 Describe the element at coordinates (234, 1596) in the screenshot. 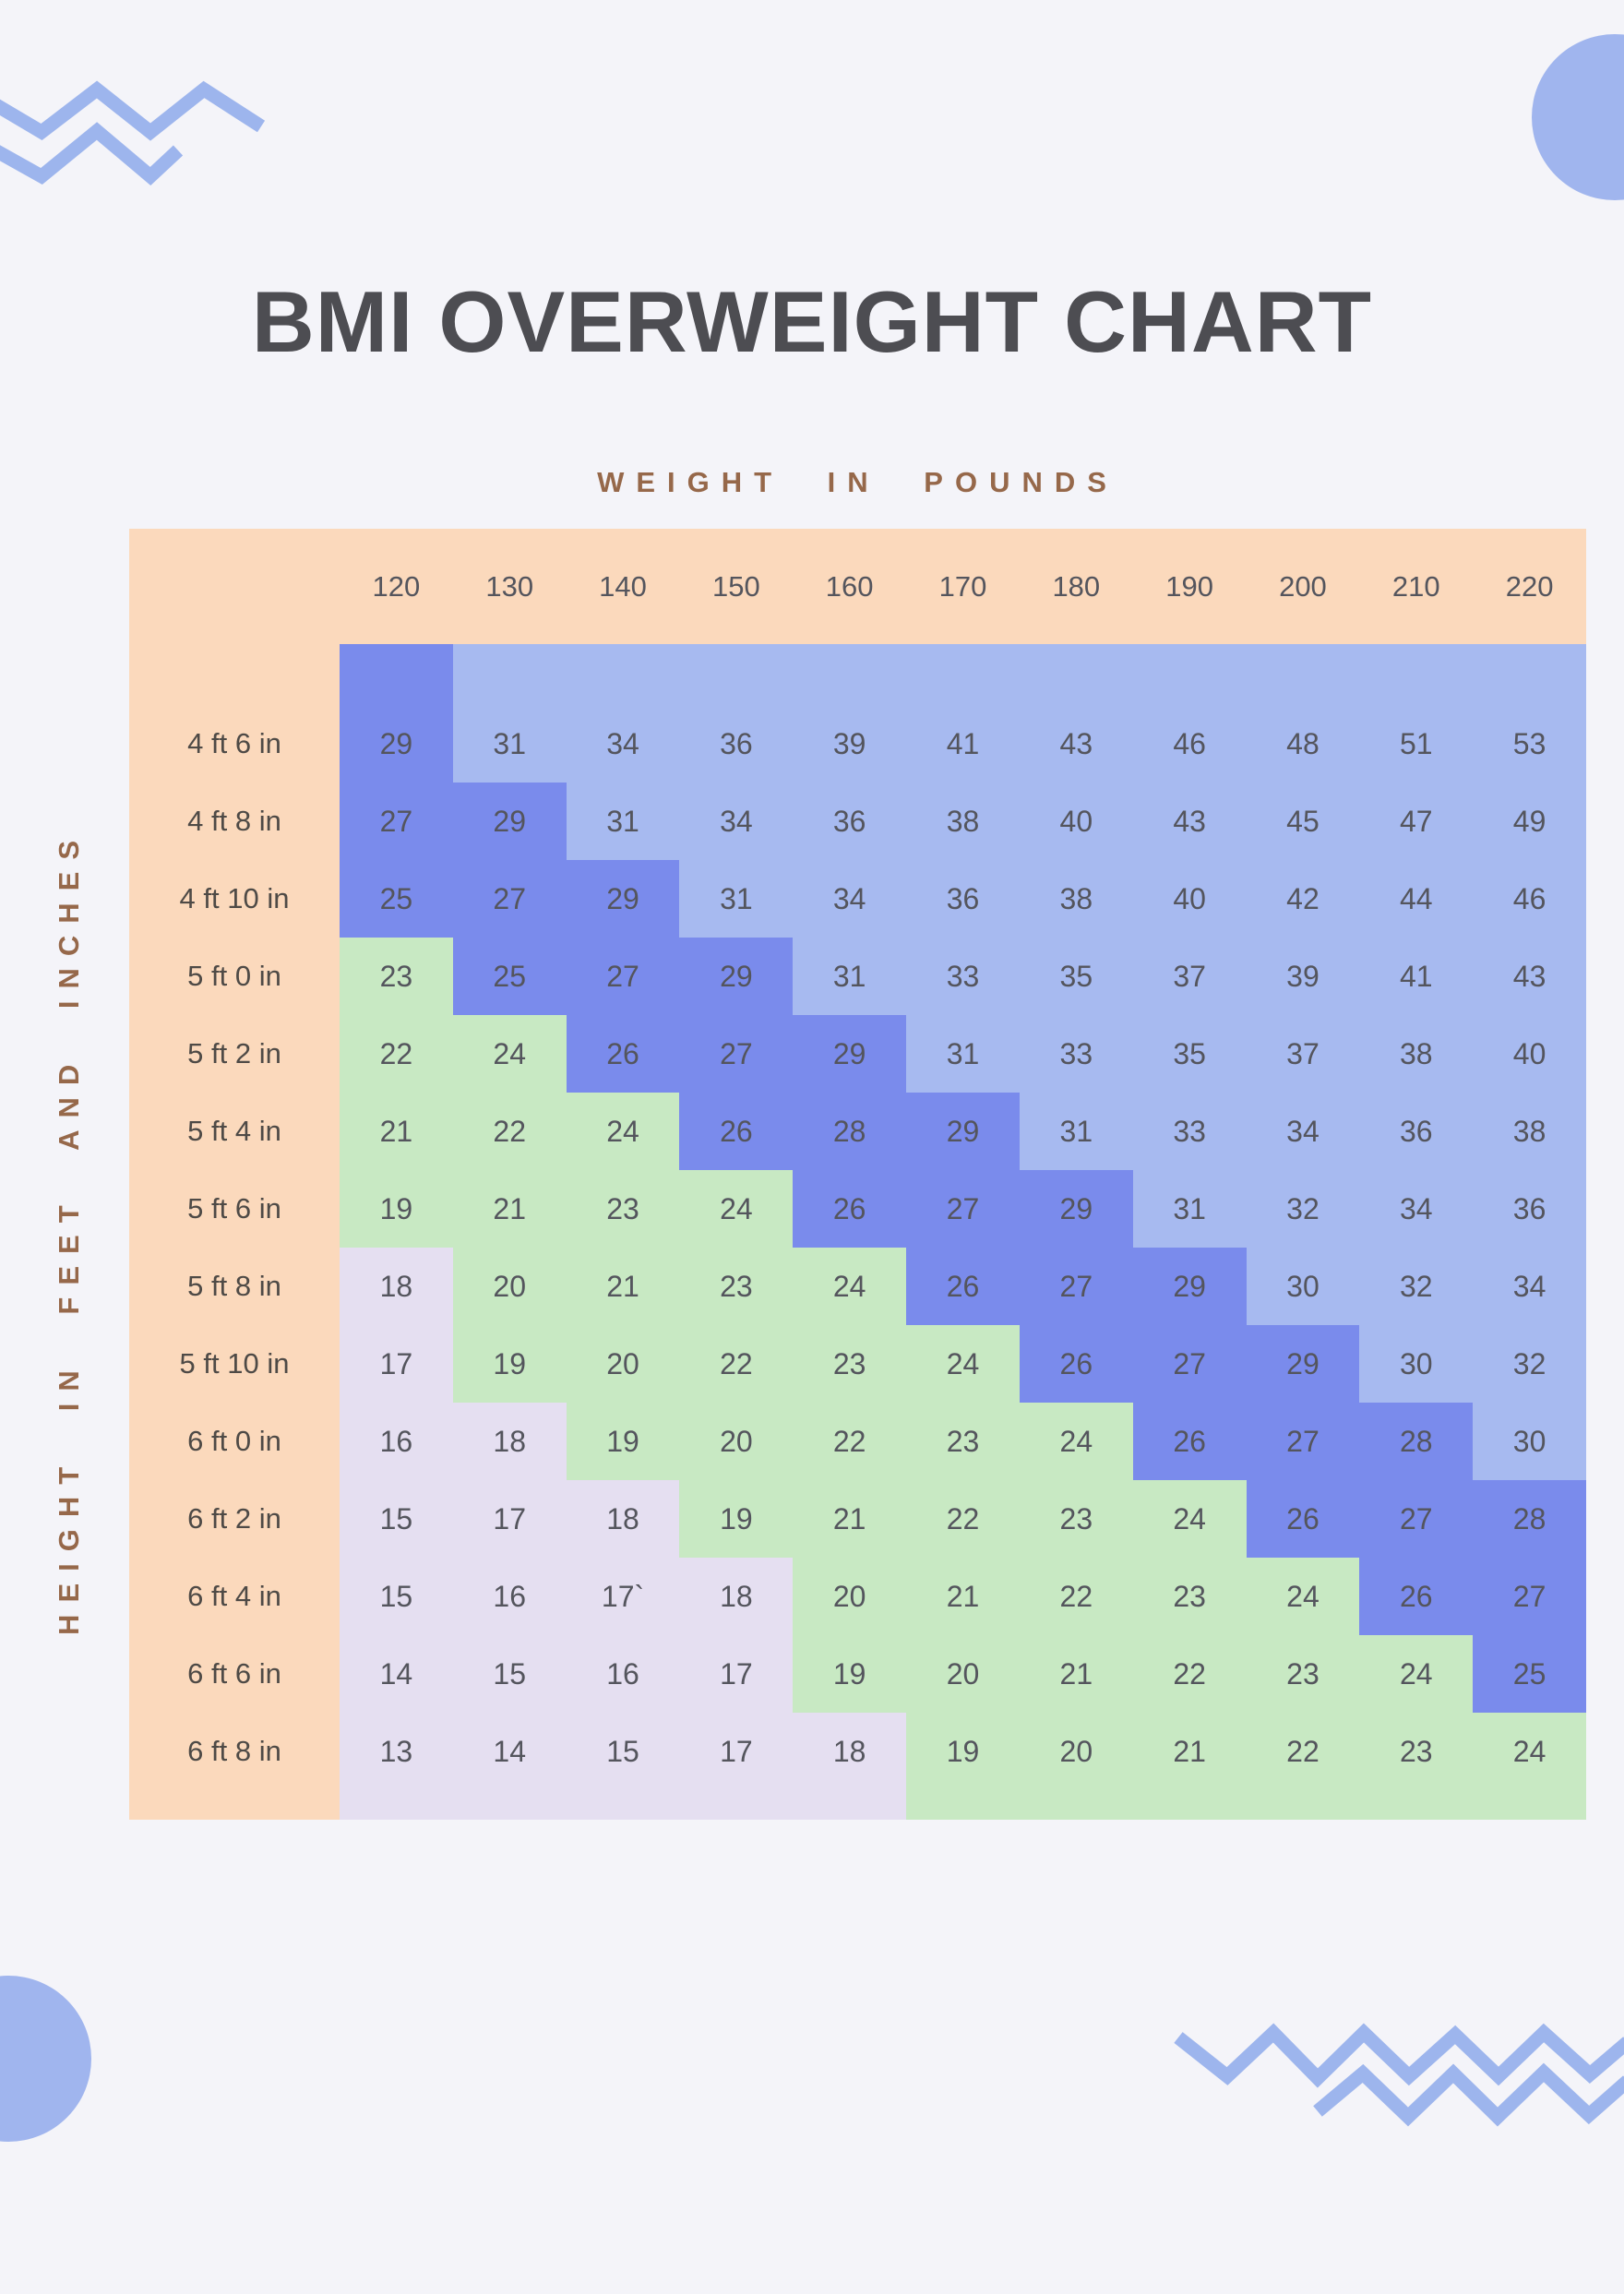

I see `height-row-label: 6 ft 4 in` at that location.